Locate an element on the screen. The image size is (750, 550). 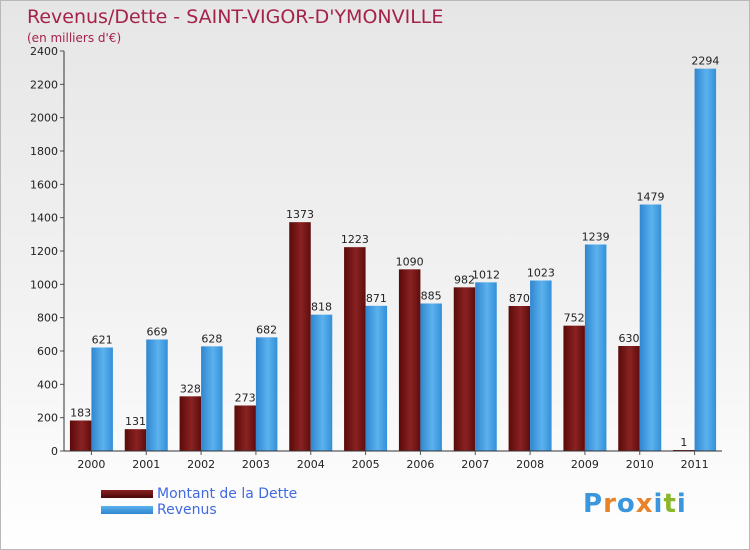
data-label-revenus: 682 is located at coordinates (266, 329).